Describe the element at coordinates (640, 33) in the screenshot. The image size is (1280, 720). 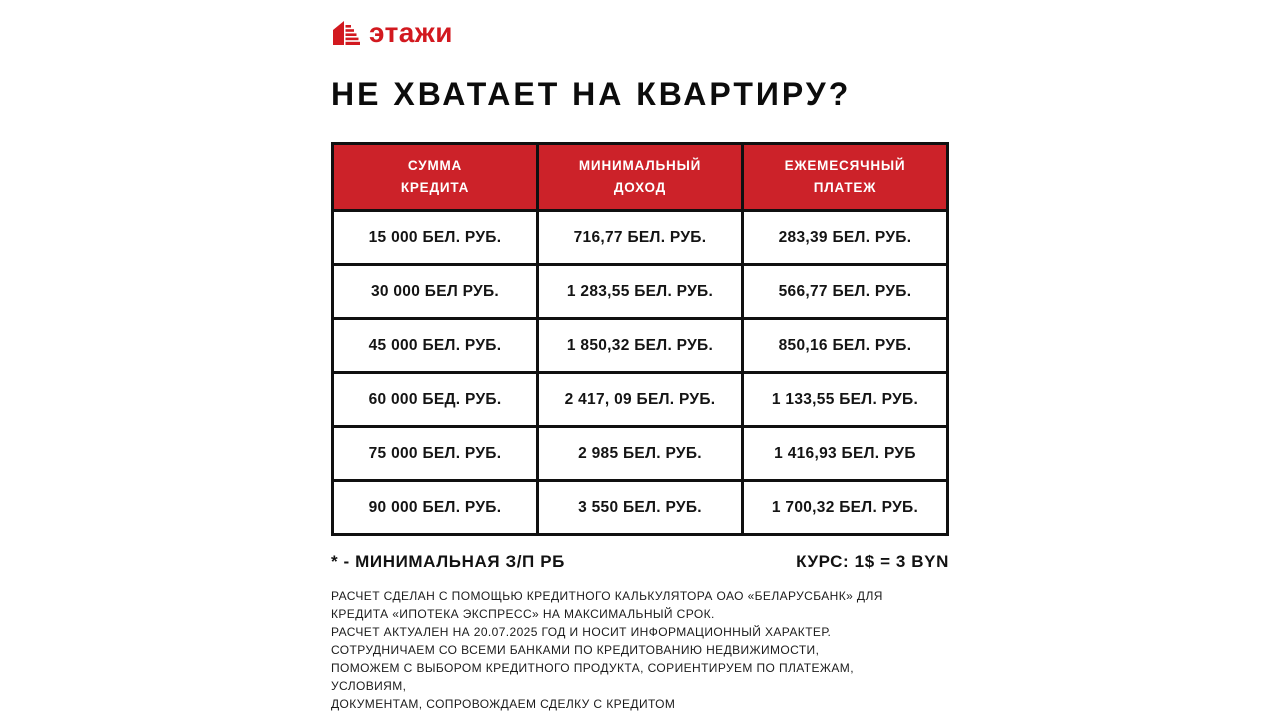
I see `etazhi-logo: этажи` at that location.